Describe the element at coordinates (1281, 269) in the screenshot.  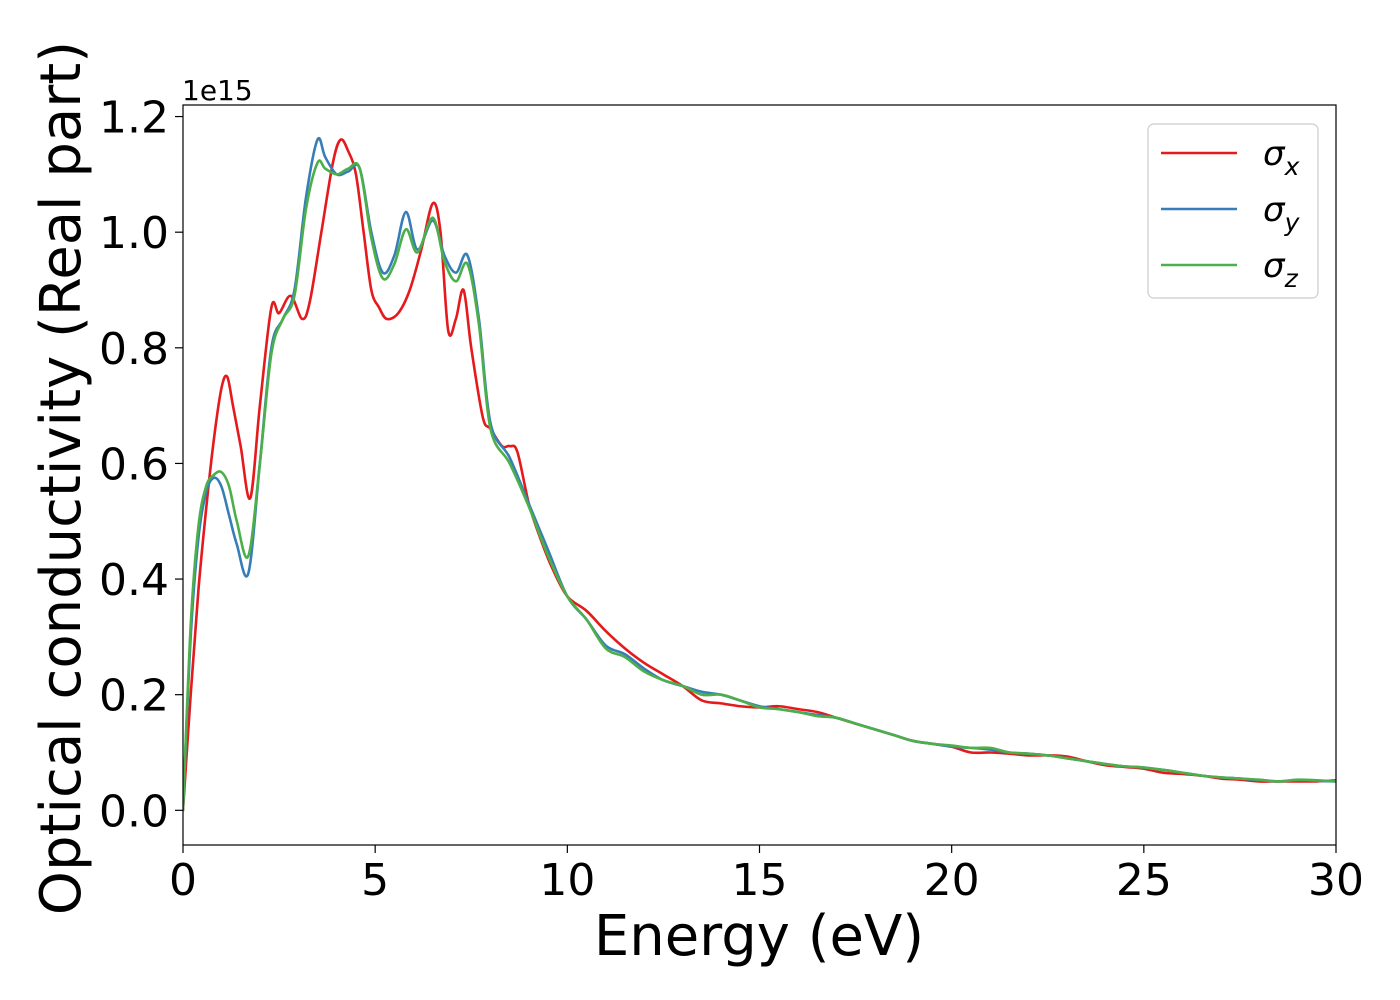
I see `legend-label-z: σz` at that location.